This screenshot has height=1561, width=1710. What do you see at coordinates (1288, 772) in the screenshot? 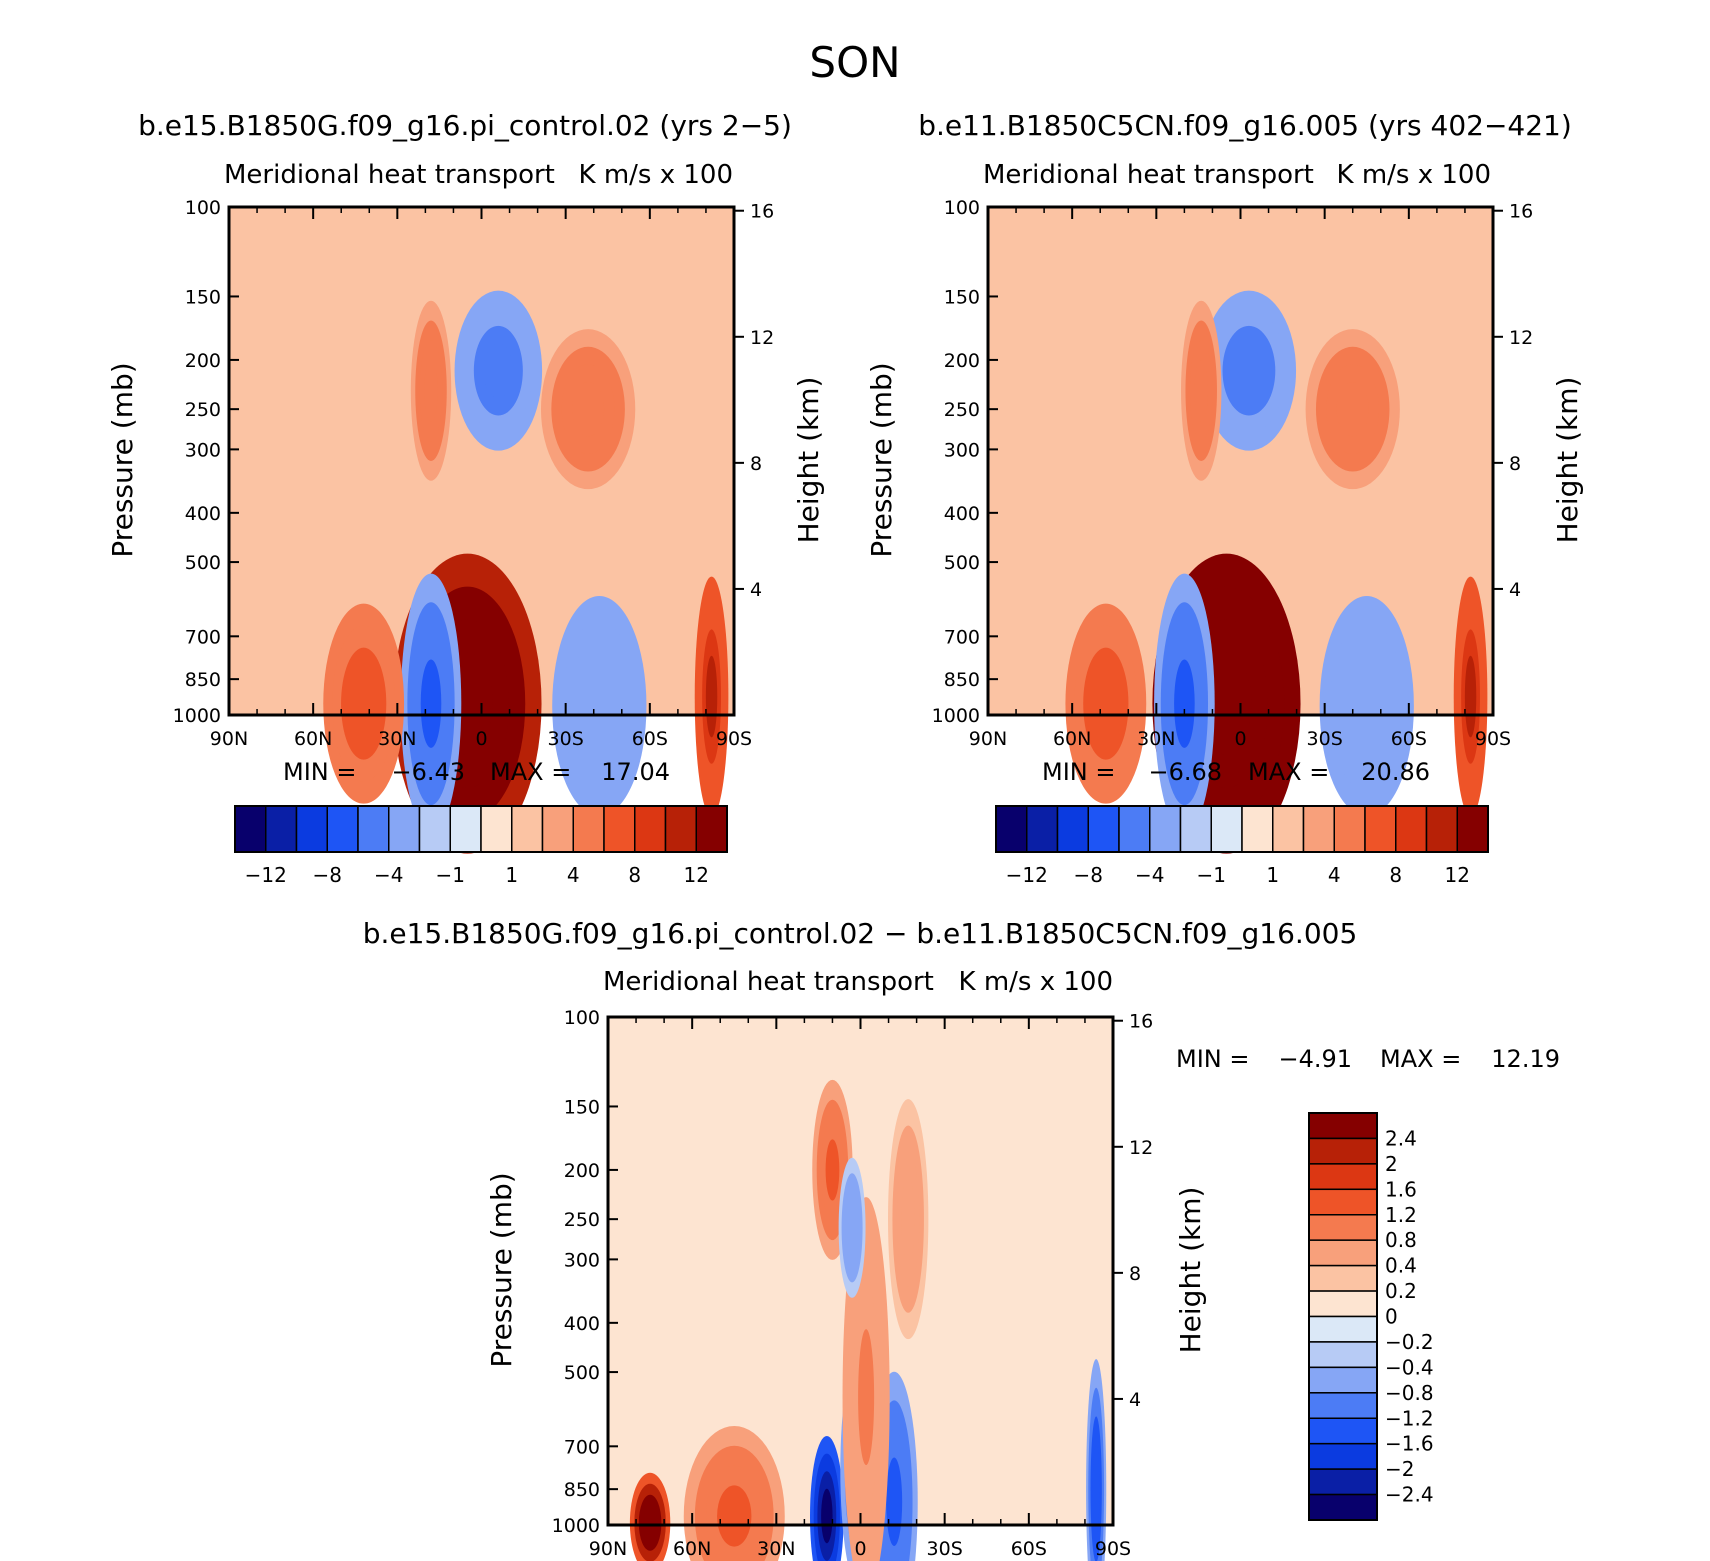
I see `panel2-max-label: MAX =` at bounding box center [1288, 772].